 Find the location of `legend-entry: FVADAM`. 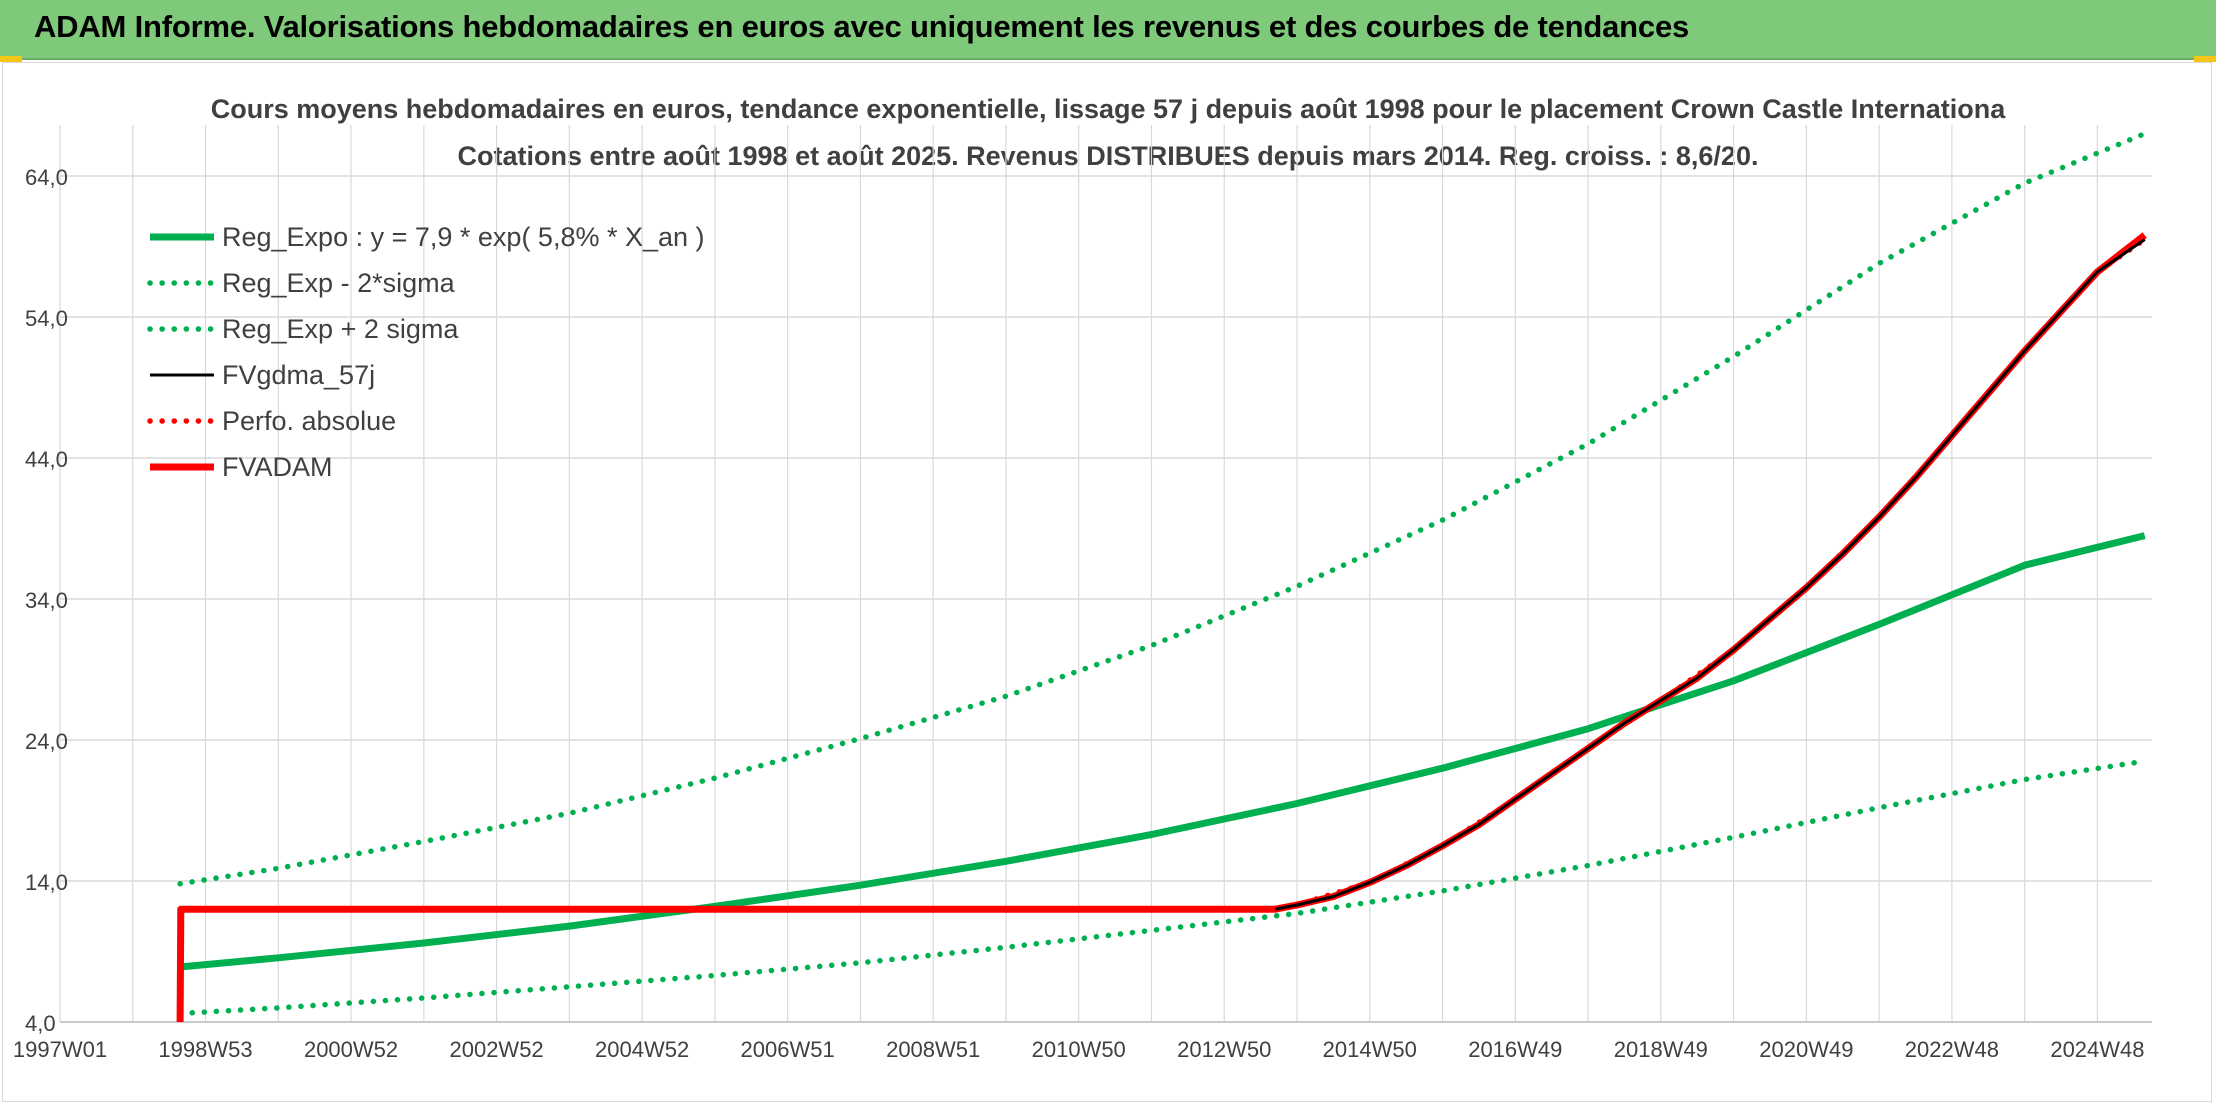

legend-entry: FVADAM is located at coordinates (277, 467).